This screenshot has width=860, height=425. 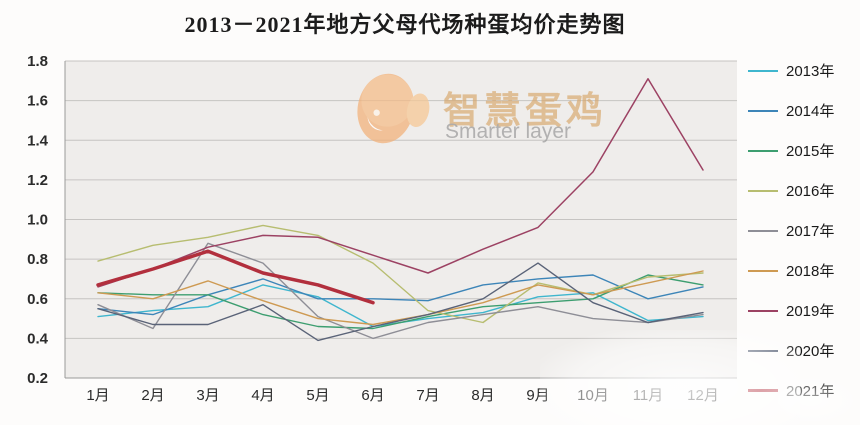 I want to click on legend-item-2014年: 2014年, so click(x=791, y=111).